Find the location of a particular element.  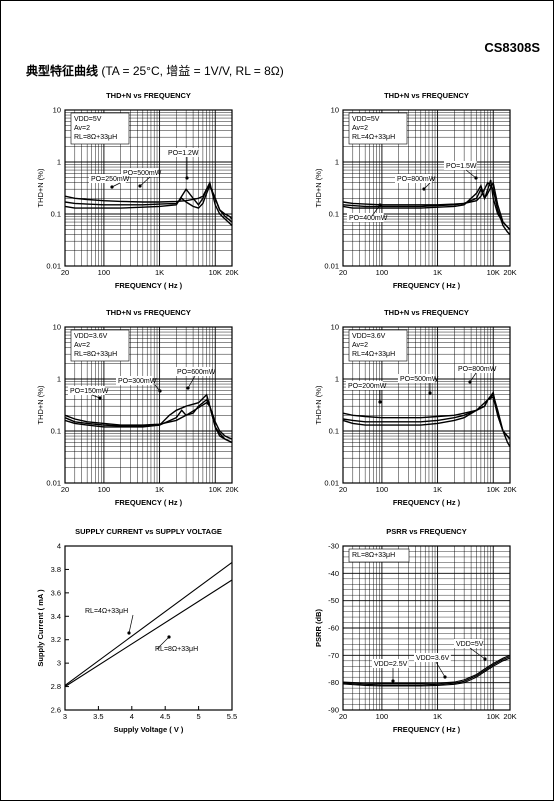

condition-text: VDD=3.6V is located at coordinates (91, 336).